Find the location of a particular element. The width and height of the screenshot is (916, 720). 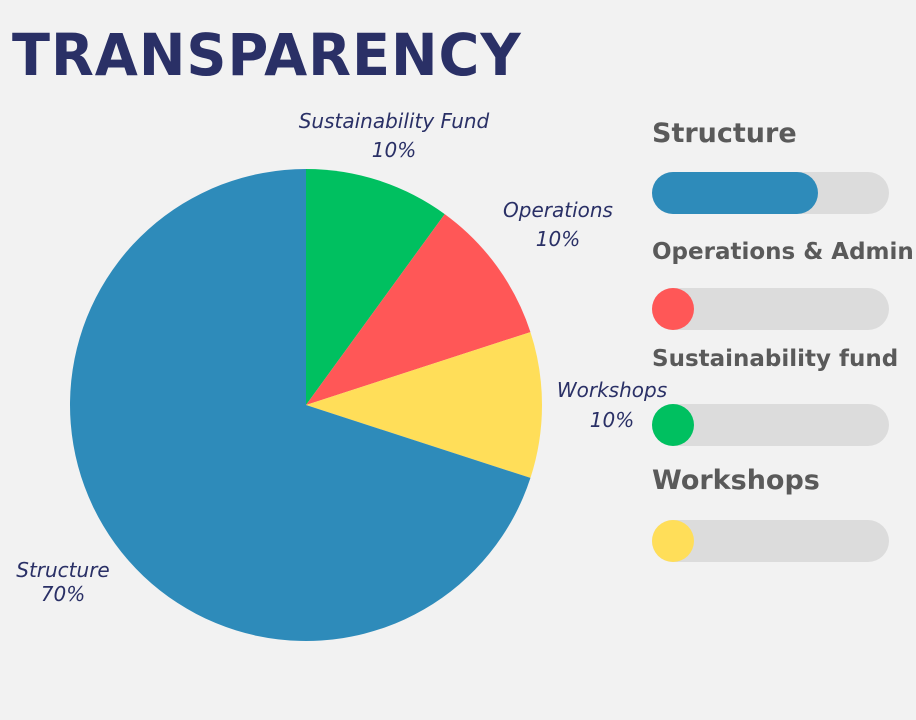

pie-slice-operations is located at coordinates (418, 309).